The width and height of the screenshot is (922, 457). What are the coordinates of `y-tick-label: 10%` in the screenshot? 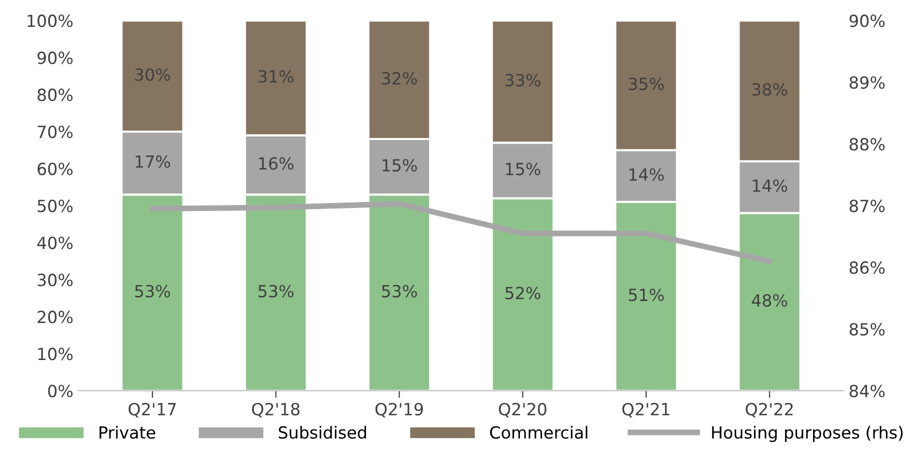 It's located at (55, 354).